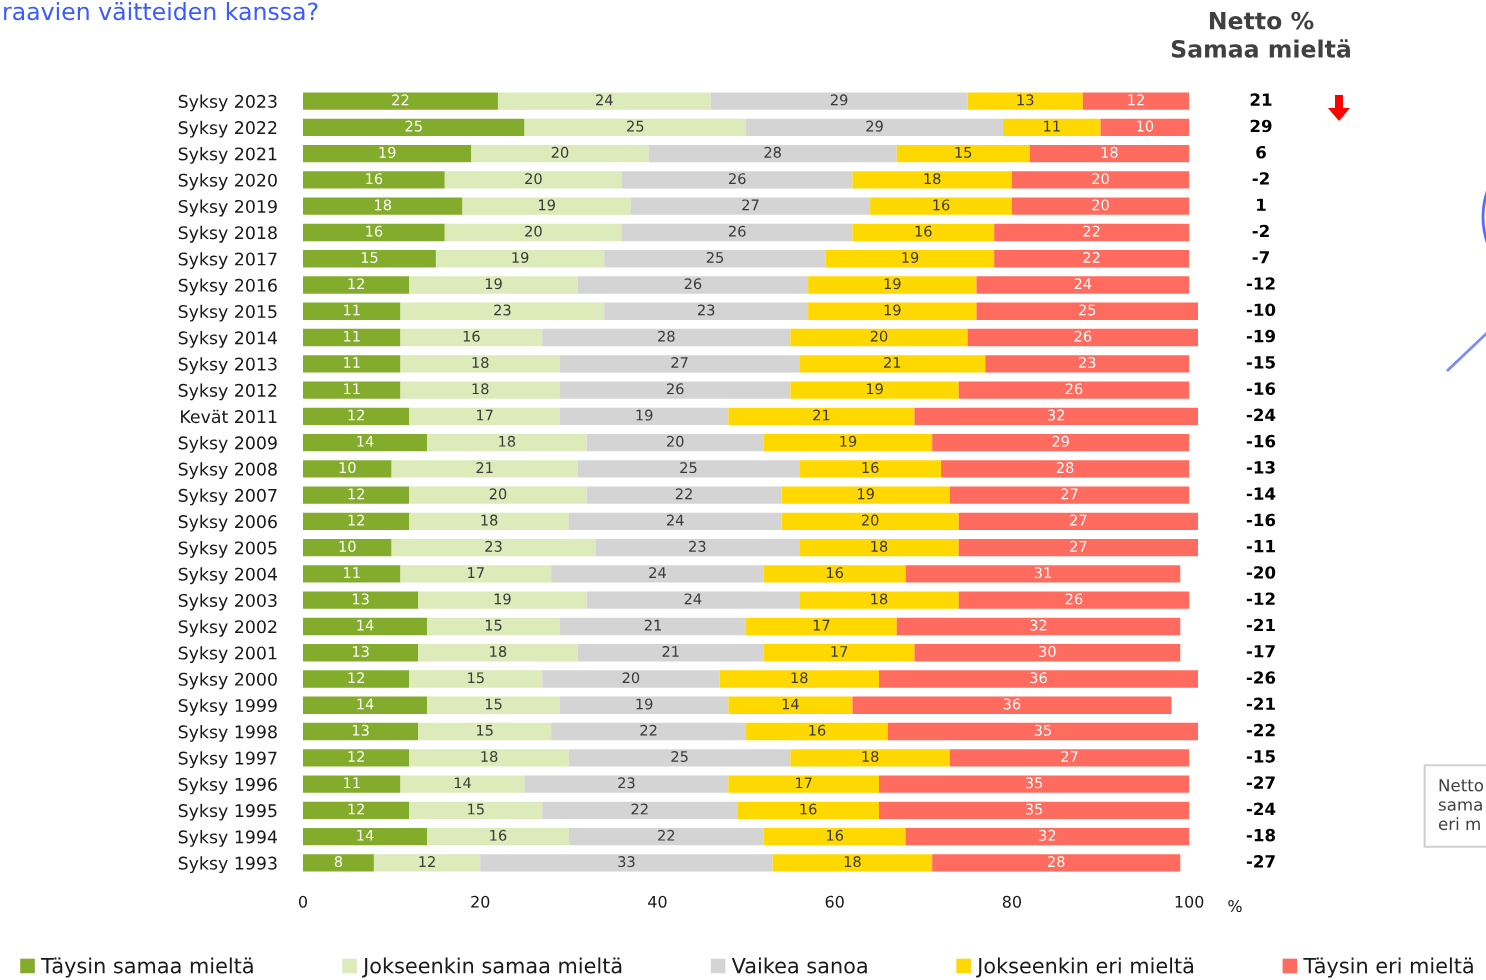  I want to click on y-tick-label: Kevät 2011, so click(229, 416).